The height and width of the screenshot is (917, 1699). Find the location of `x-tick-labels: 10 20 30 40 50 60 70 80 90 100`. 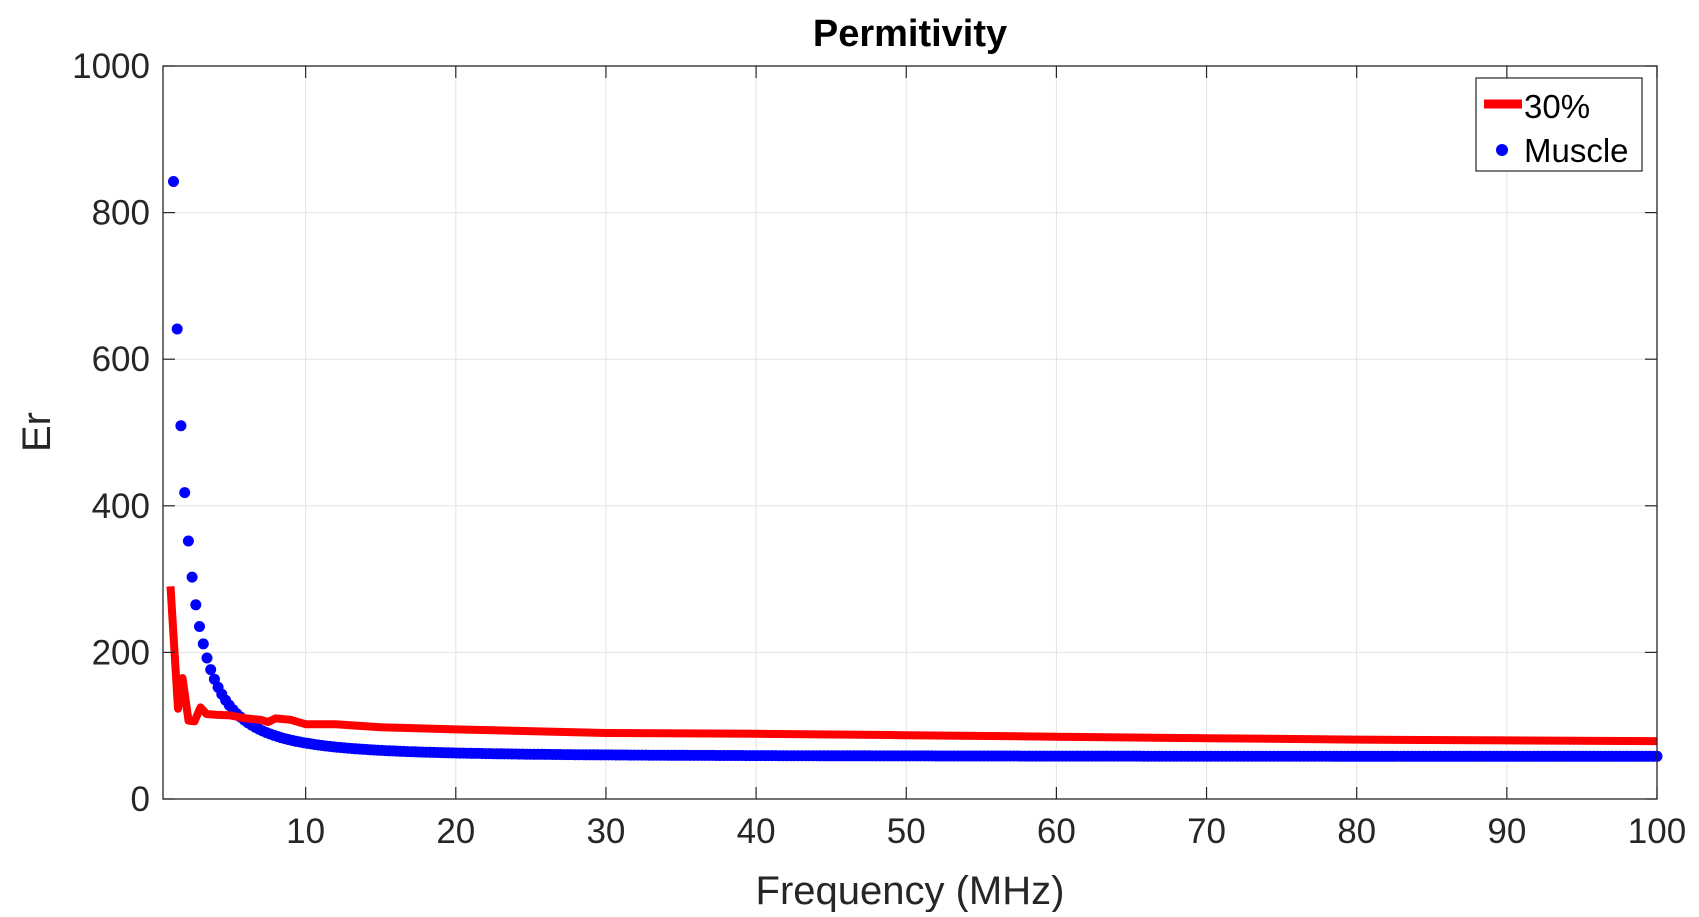

x-tick-labels: 10 20 30 40 50 60 70 80 90 100 is located at coordinates (986, 831).